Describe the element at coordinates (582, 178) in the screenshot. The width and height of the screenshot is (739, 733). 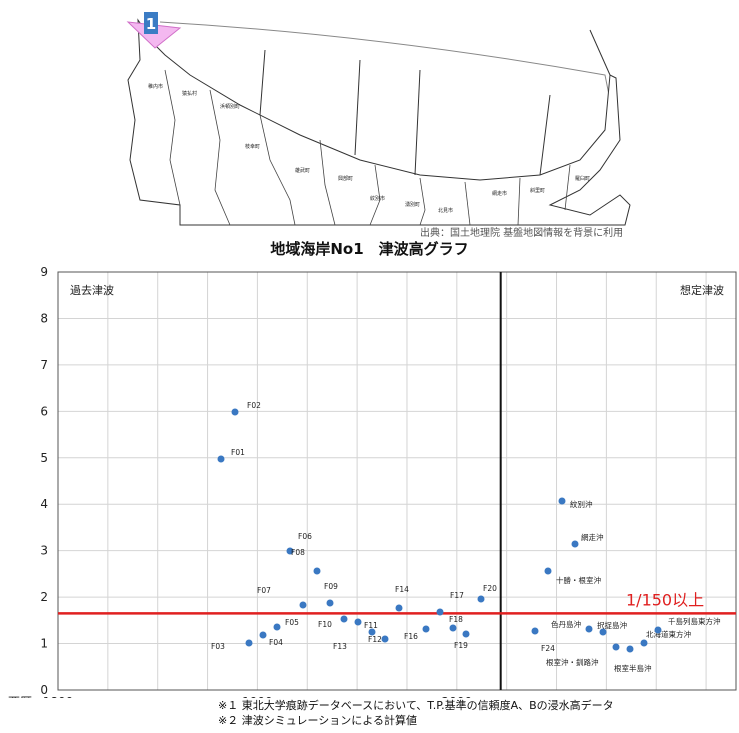
I see `municipality-label: 羅臼町` at that location.